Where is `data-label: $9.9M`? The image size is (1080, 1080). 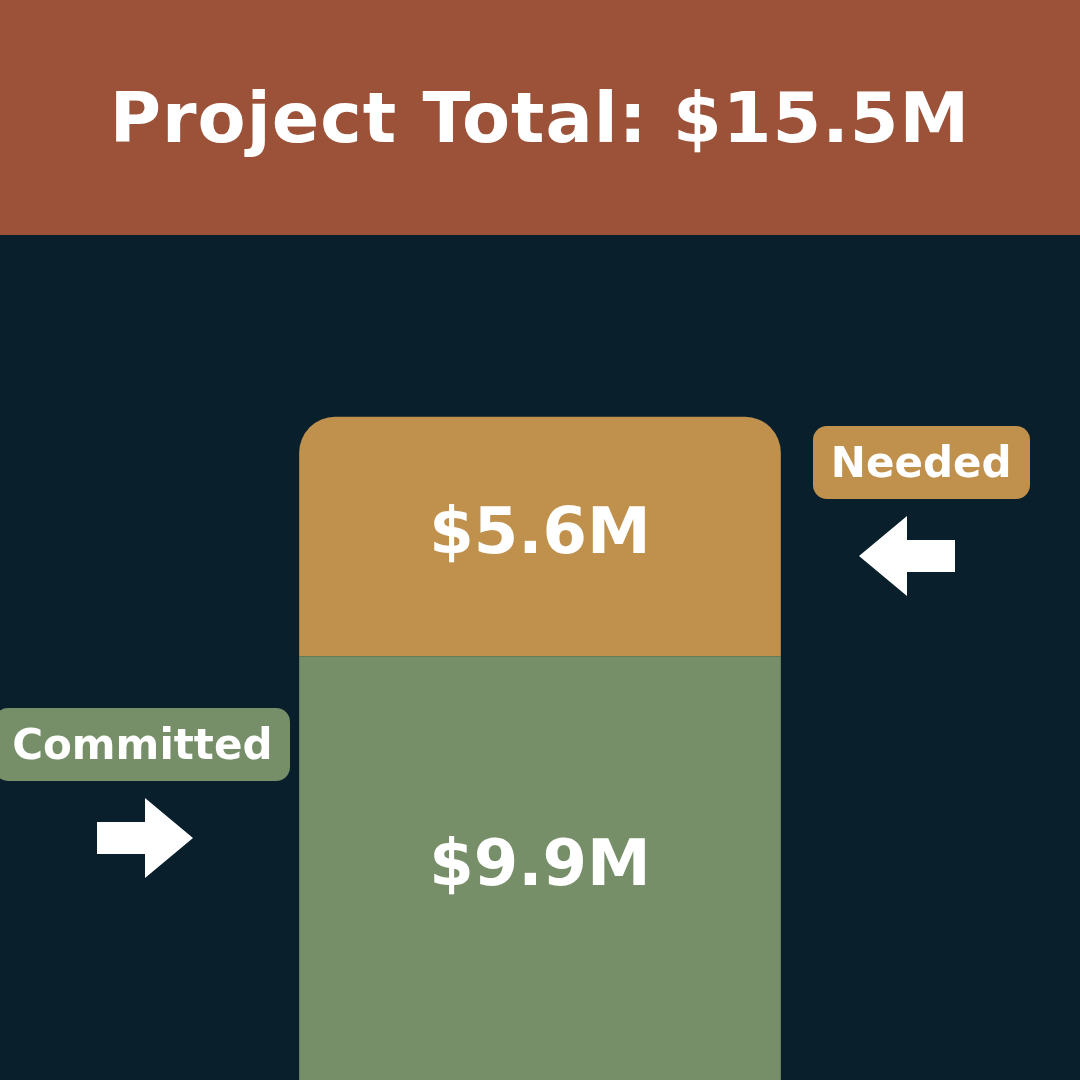 data-label: $9.9M is located at coordinates (540, 862).